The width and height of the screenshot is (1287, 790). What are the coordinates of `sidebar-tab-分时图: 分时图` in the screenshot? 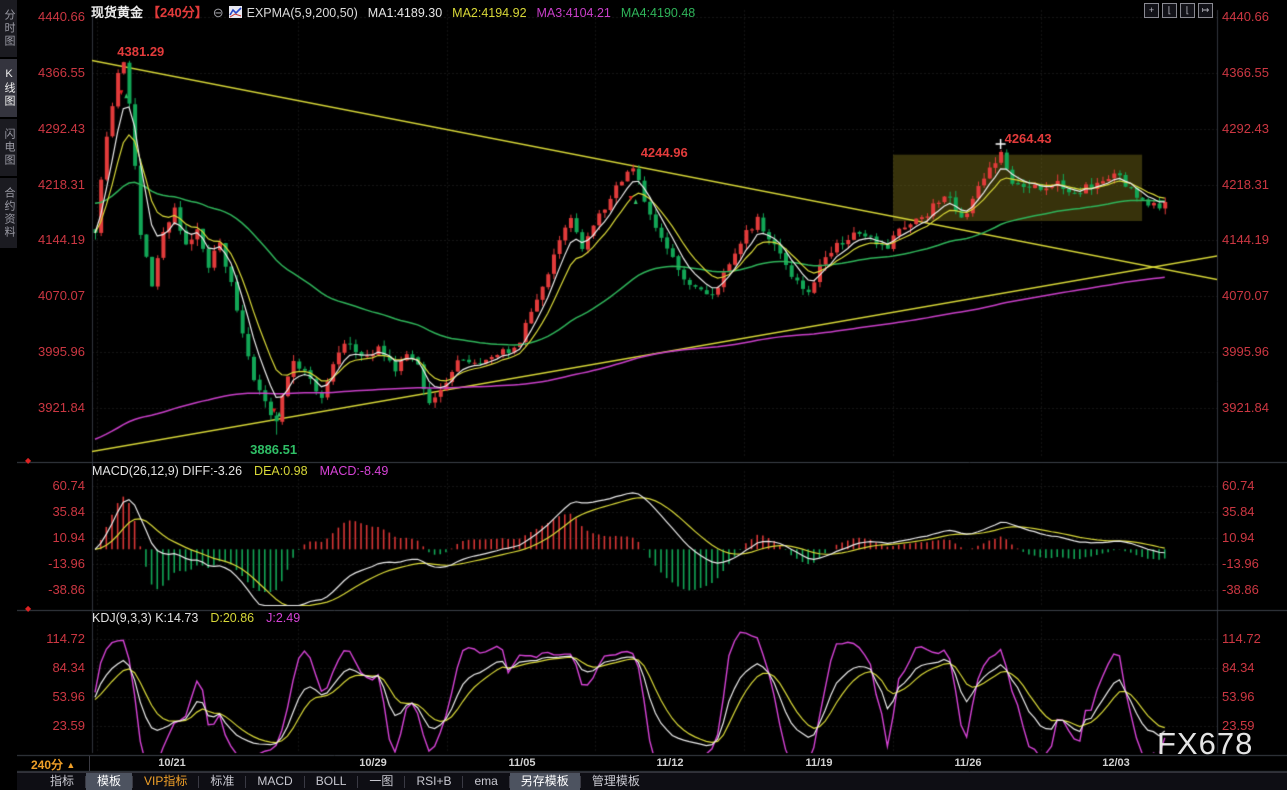 It's located at (8, 28).